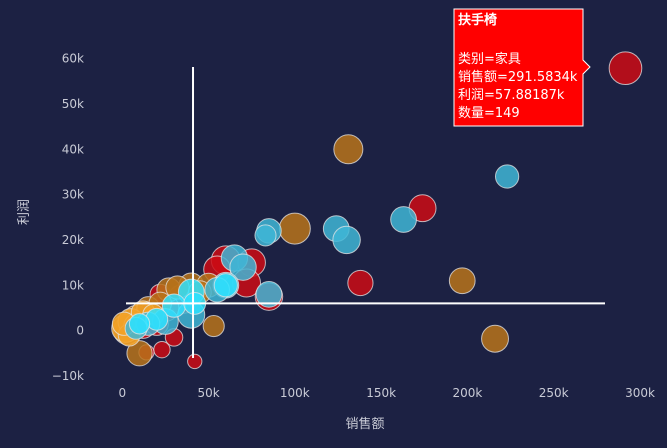  Describe the element at coordinates (73, 240) in the screenshot. I see `y-tick-label: 20k` at that location.